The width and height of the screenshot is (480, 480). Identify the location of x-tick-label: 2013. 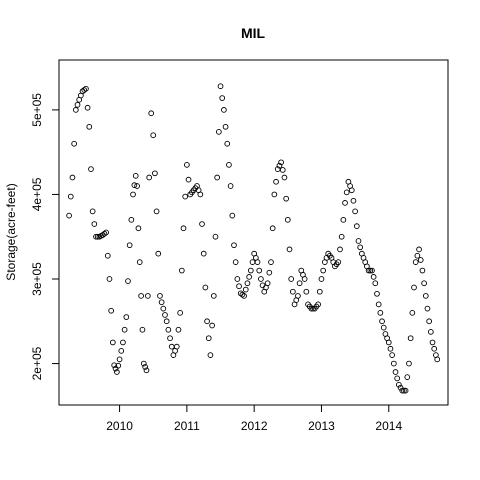
(321, 426).